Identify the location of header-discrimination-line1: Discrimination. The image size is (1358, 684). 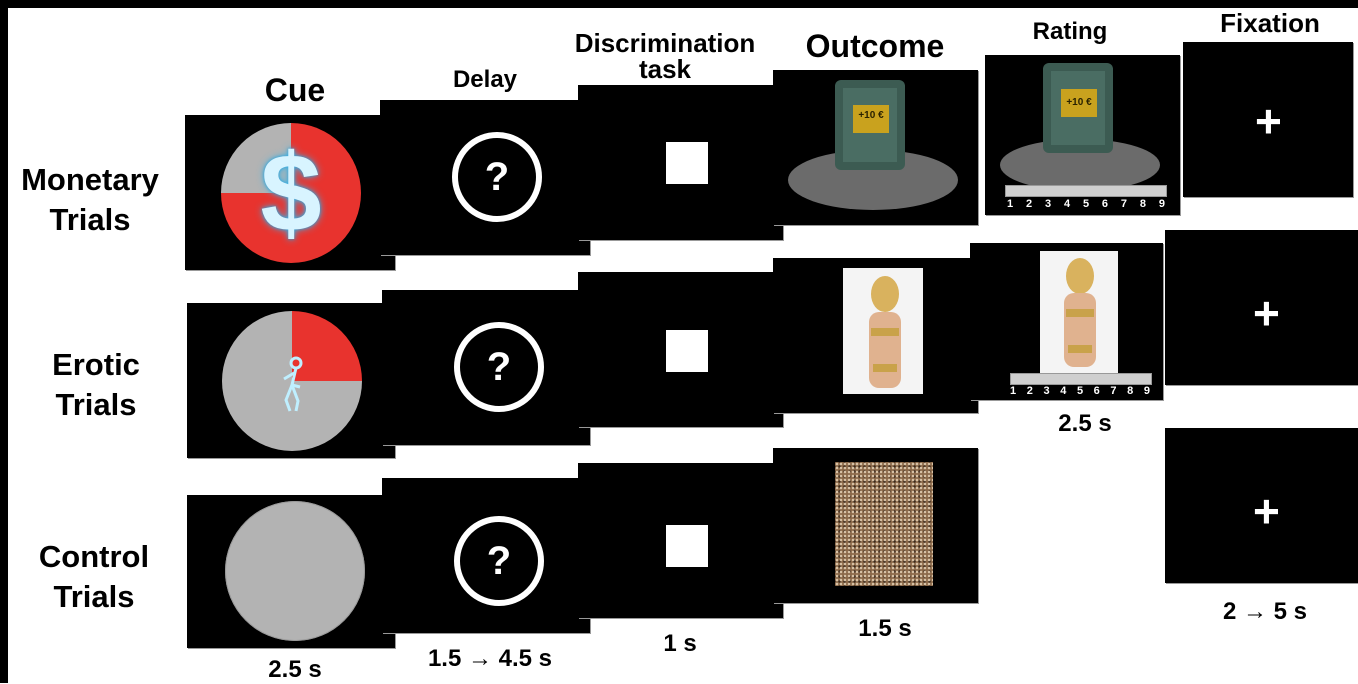
(665, 43).